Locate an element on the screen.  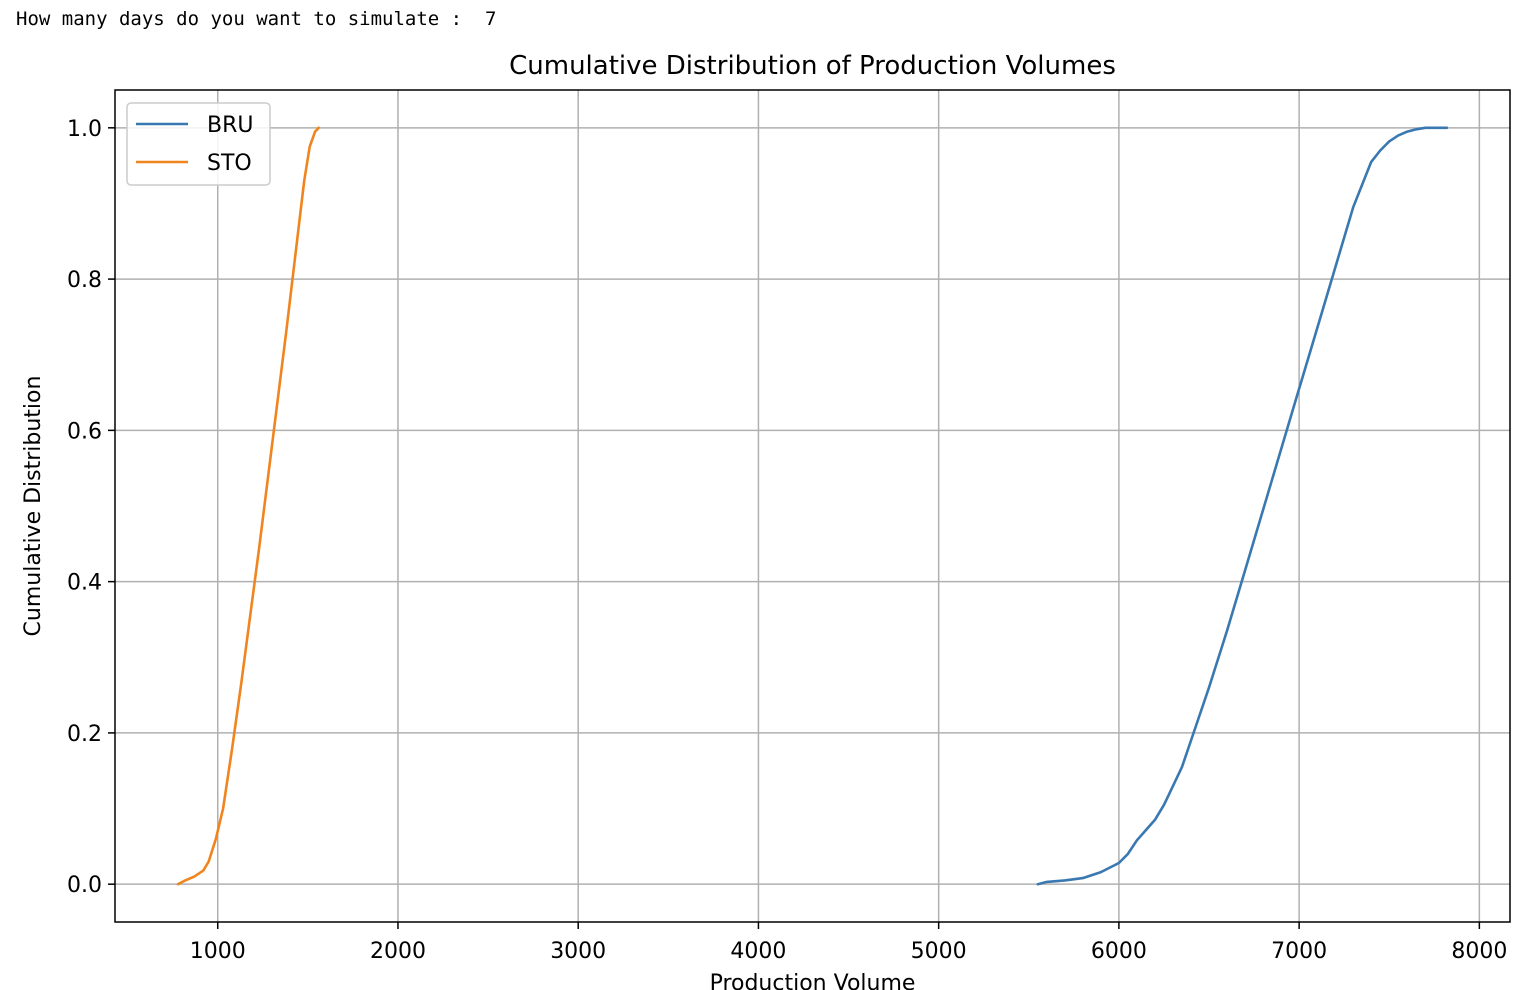
x-tick-label: 7000 is located at coordinates (1299, 951).